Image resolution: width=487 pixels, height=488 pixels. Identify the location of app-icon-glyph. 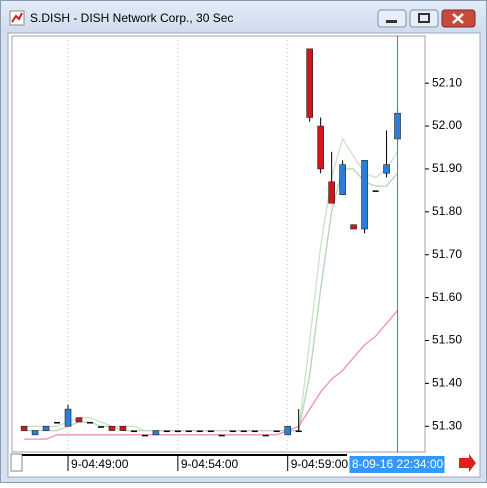
(17, 17).